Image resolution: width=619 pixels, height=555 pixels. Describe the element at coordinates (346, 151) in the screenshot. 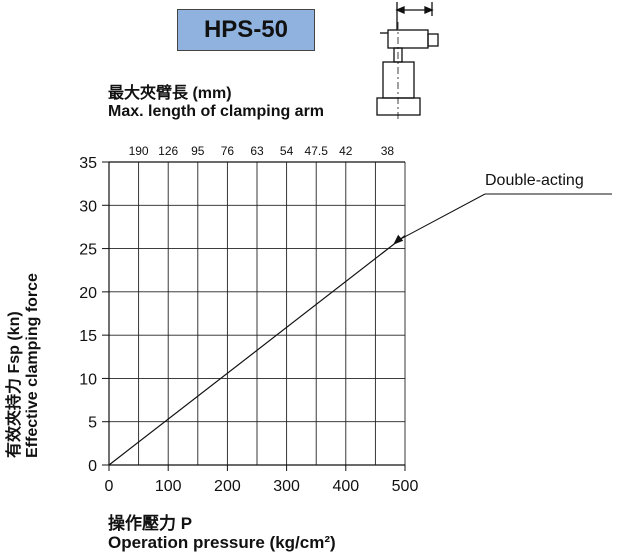

I see `arm-tick-label: 42` at that location.